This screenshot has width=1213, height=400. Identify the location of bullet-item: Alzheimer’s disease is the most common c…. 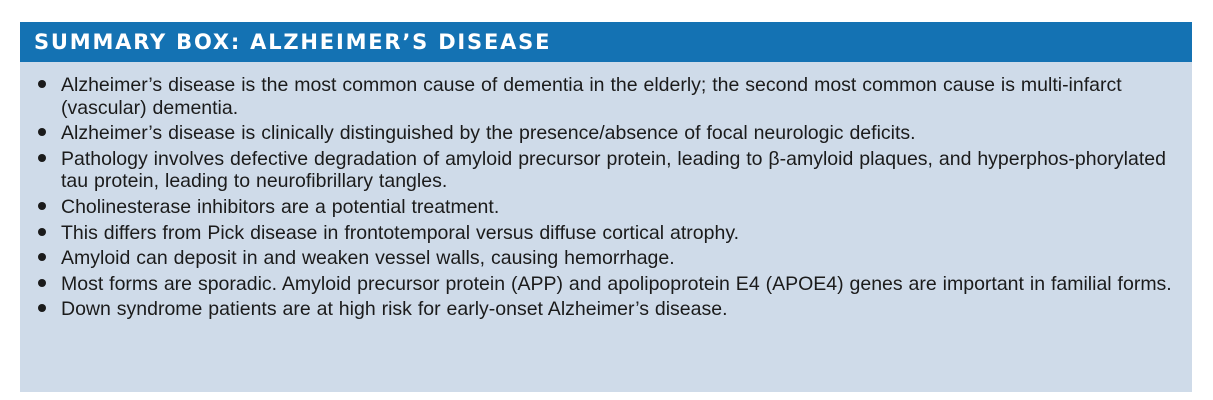
(604, 96).